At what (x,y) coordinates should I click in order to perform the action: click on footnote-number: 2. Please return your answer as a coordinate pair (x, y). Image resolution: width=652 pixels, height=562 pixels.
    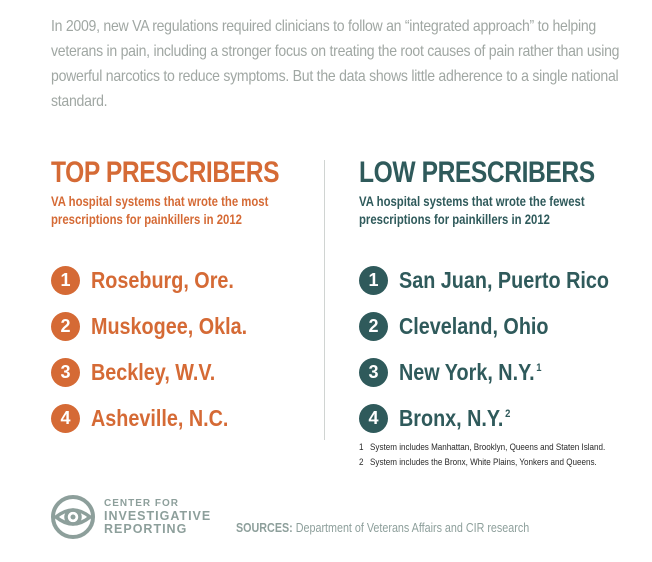
    Looking at the image, I should click on (361, 462).